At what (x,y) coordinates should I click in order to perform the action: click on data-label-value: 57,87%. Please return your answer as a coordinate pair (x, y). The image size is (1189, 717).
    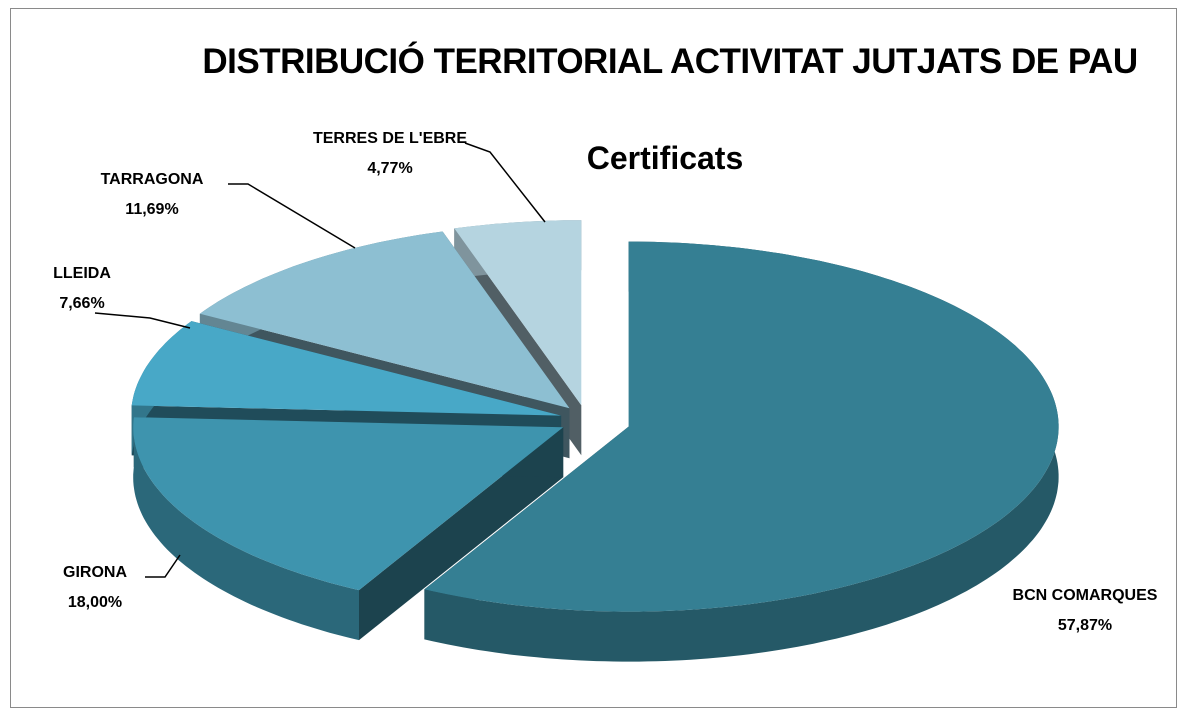
    Looking at the image, I should click on (1085, 625).